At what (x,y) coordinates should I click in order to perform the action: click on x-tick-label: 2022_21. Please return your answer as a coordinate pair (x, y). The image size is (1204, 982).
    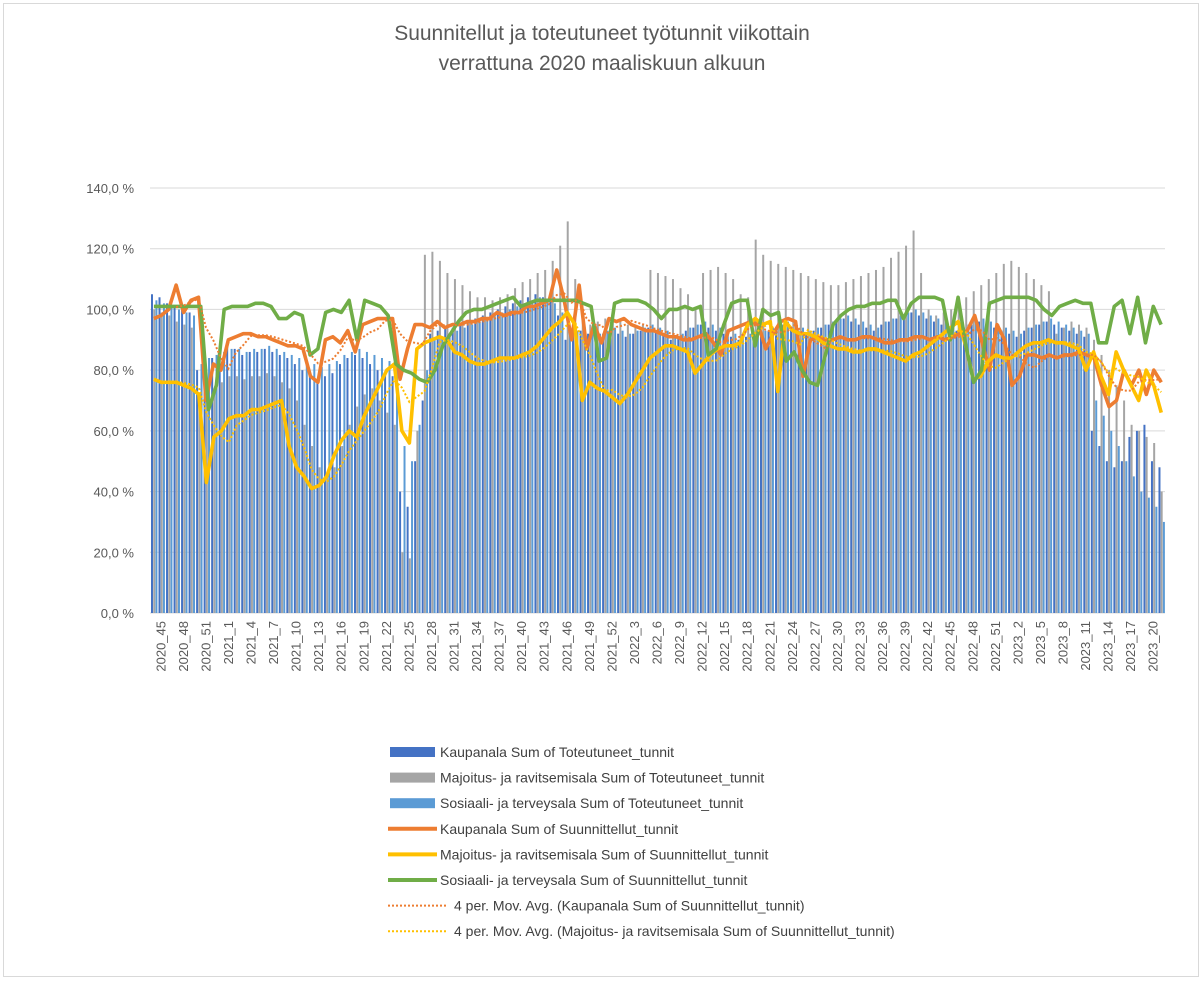
    Looking at the image, I should click on (769, 646).